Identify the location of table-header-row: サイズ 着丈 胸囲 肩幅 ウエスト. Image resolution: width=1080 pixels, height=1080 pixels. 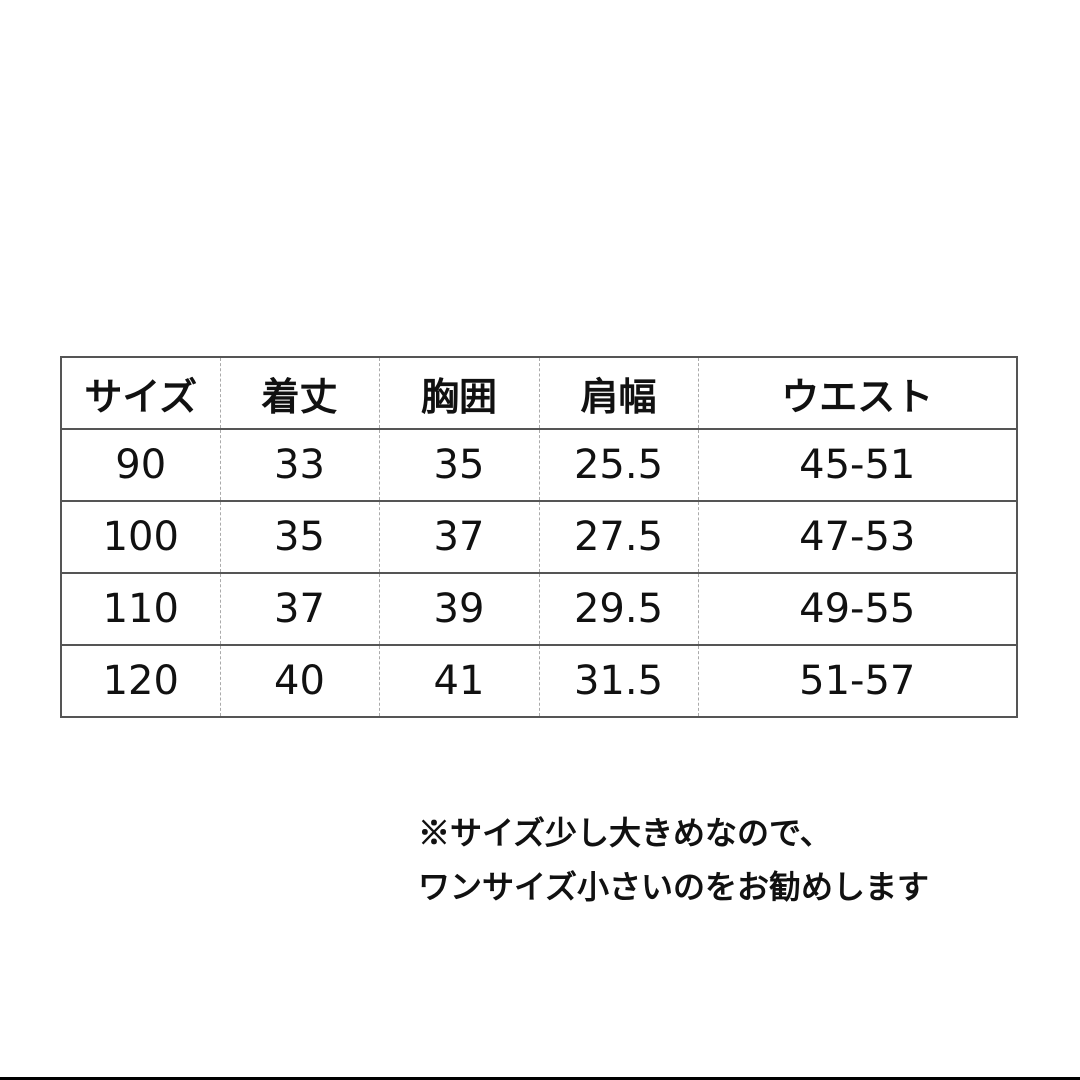
(539, 393).